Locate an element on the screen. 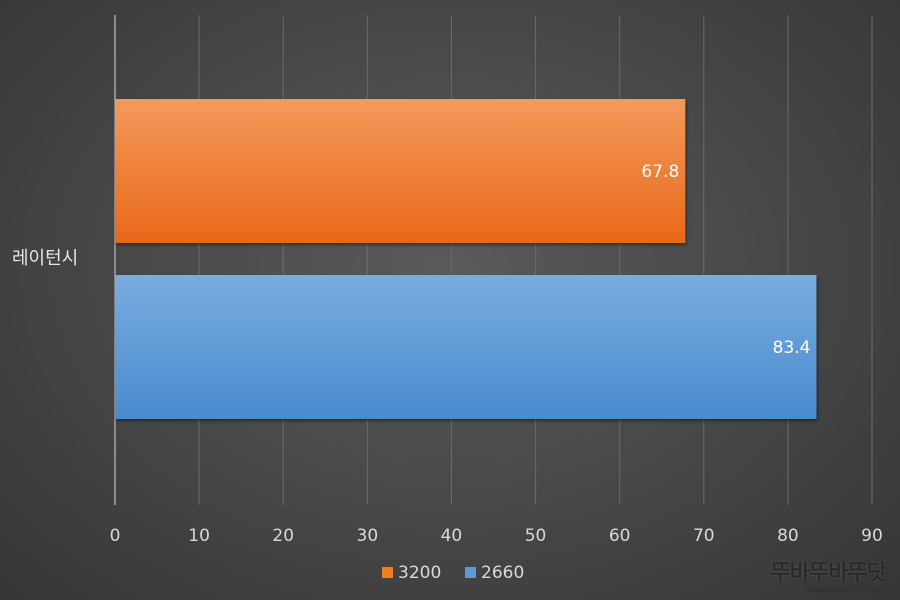 The image size is (900, 600). x-tick-label: 80 is located at coordinates (788, 536).